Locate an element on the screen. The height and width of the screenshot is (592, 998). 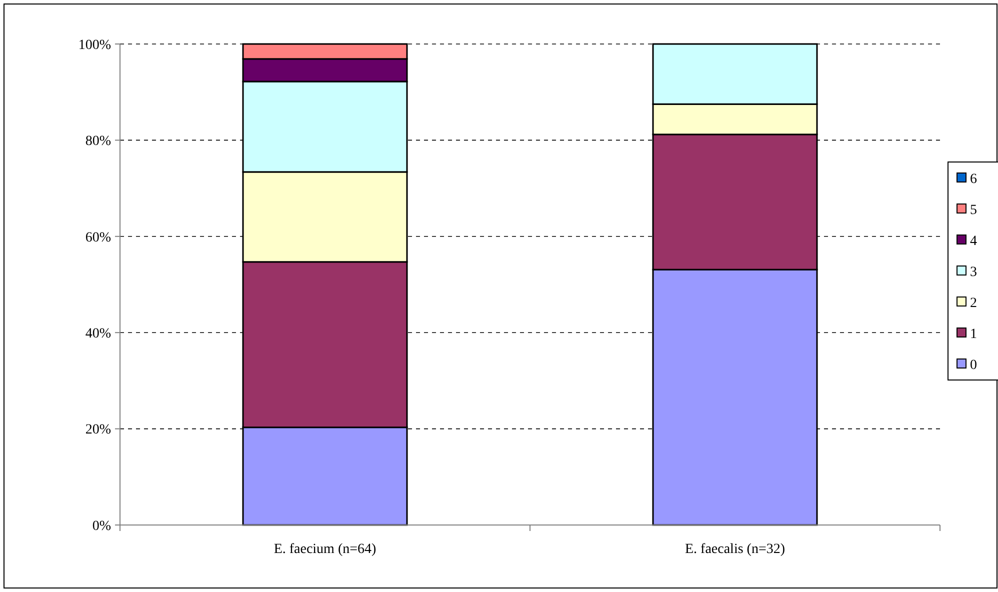
y-tick-label: 60% is located at coordinates (98, 238).